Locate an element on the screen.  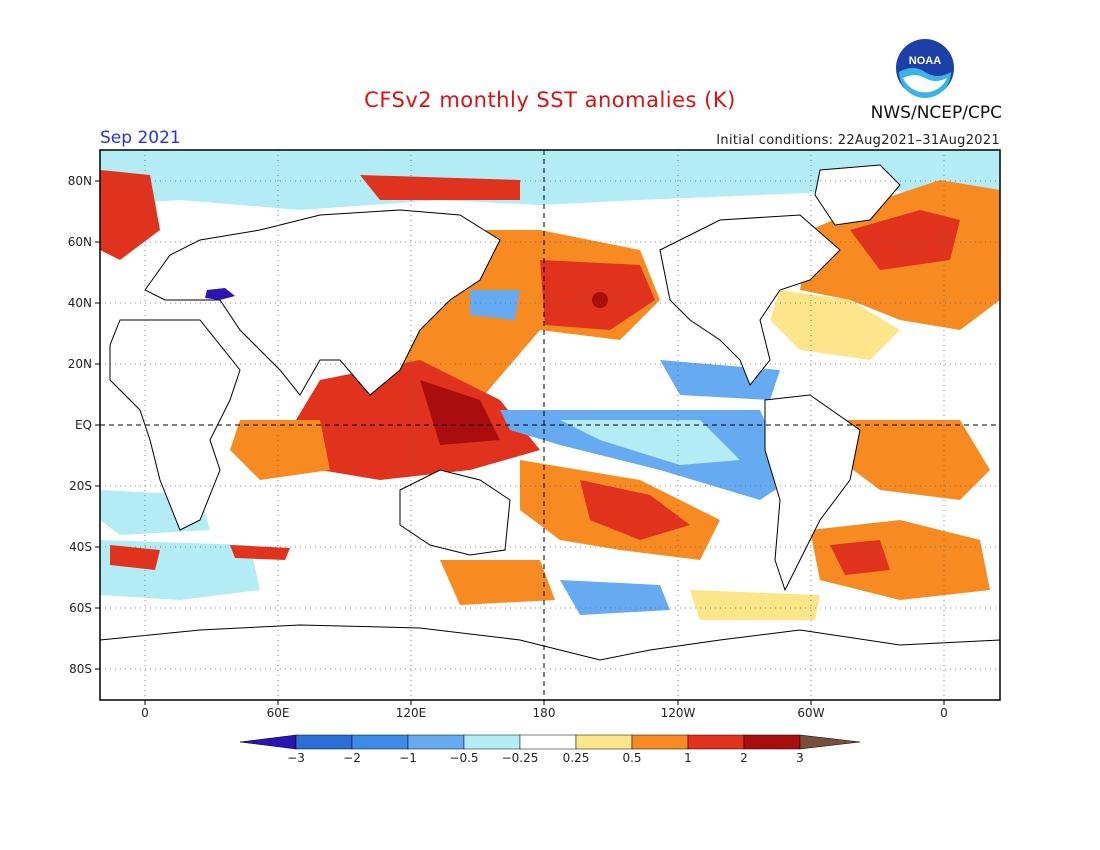
north-pacific-max is located at coordinates (600, 300).